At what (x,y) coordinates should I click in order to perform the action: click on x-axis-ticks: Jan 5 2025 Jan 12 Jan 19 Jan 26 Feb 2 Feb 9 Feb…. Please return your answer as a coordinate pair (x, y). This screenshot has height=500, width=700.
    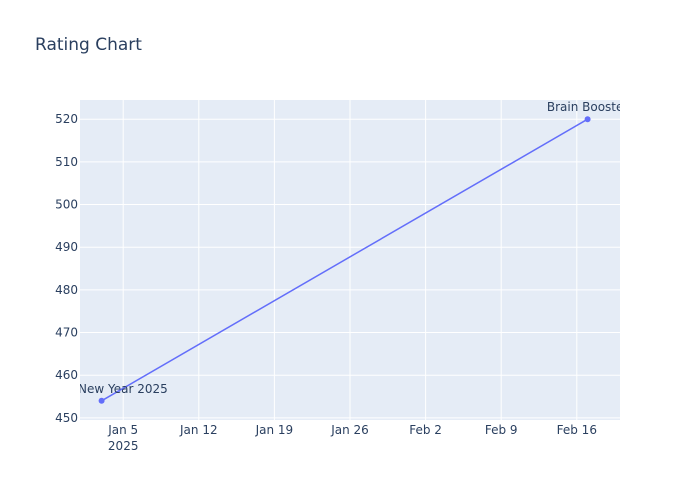
    Looking at the image, I should click on (352, 438).